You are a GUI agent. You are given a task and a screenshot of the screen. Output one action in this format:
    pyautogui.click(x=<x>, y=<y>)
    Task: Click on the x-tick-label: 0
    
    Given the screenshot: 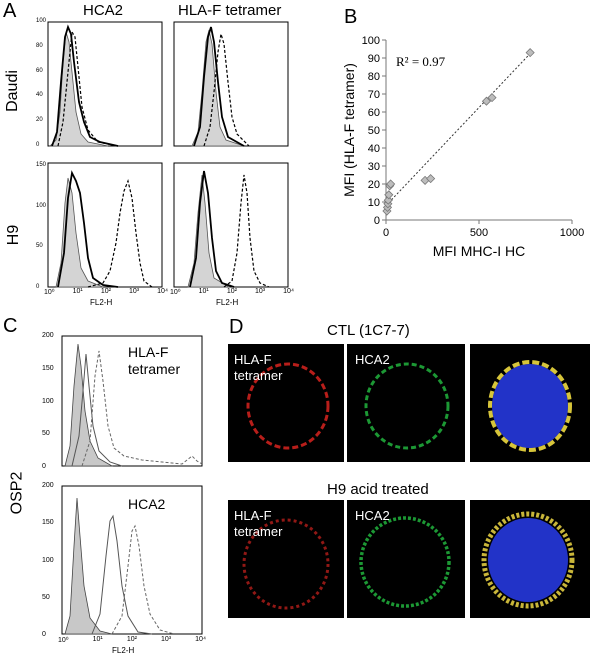 What is the action you would take?
    pyautogui.click(x=386, y=233)
    